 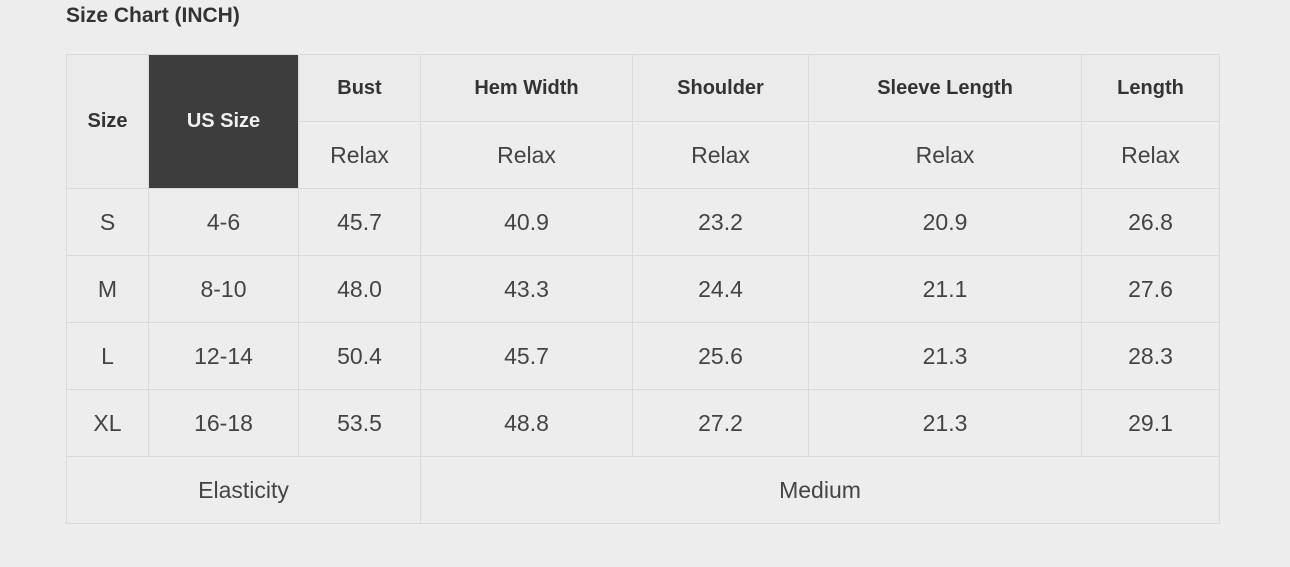 What do you see at coordinates (223, 121) in the screenshot?
I see `header-us-size: US Size` at bounding box center [223, 121].